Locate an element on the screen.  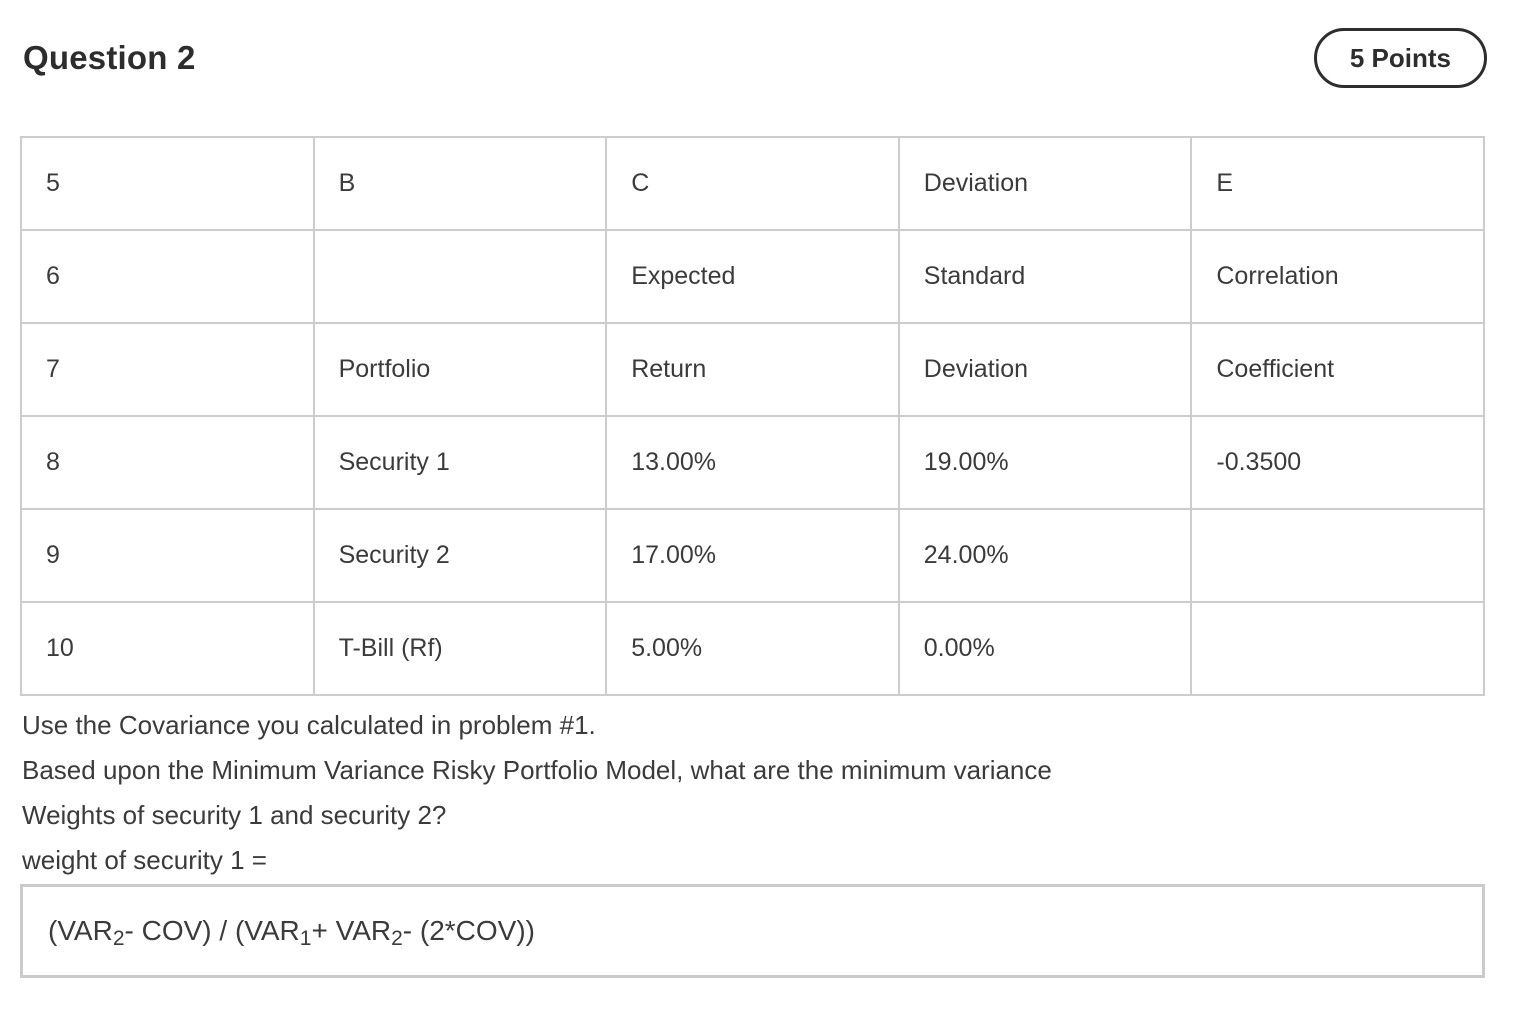
row-number-cell: 9 is located at coordinates (167, 555).